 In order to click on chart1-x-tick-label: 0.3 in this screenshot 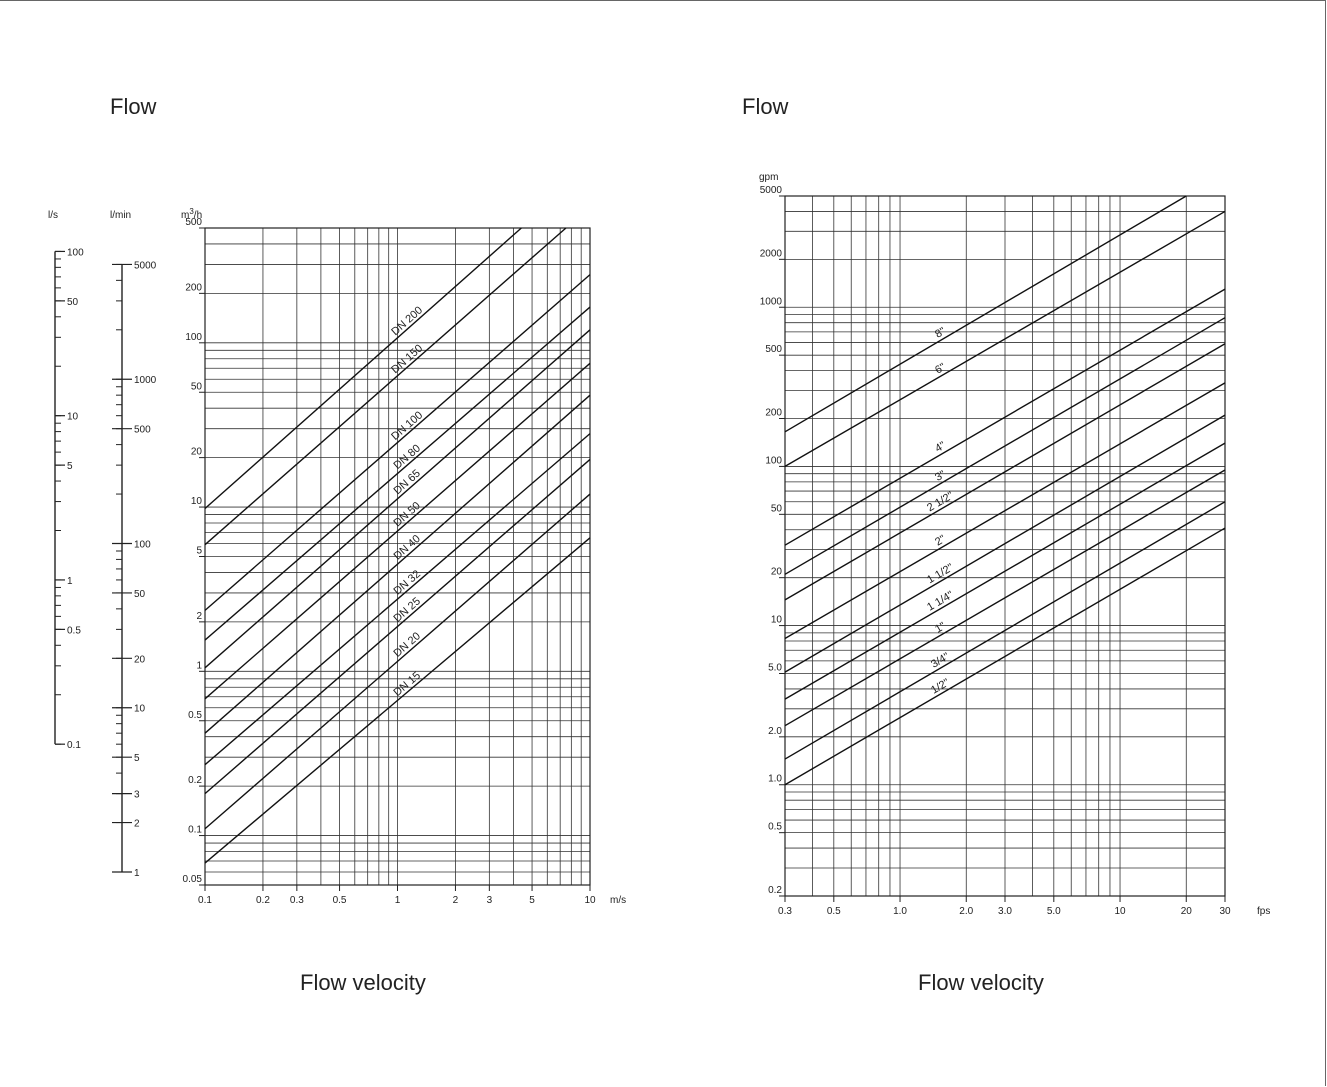, I will do `click(785, 911)`.